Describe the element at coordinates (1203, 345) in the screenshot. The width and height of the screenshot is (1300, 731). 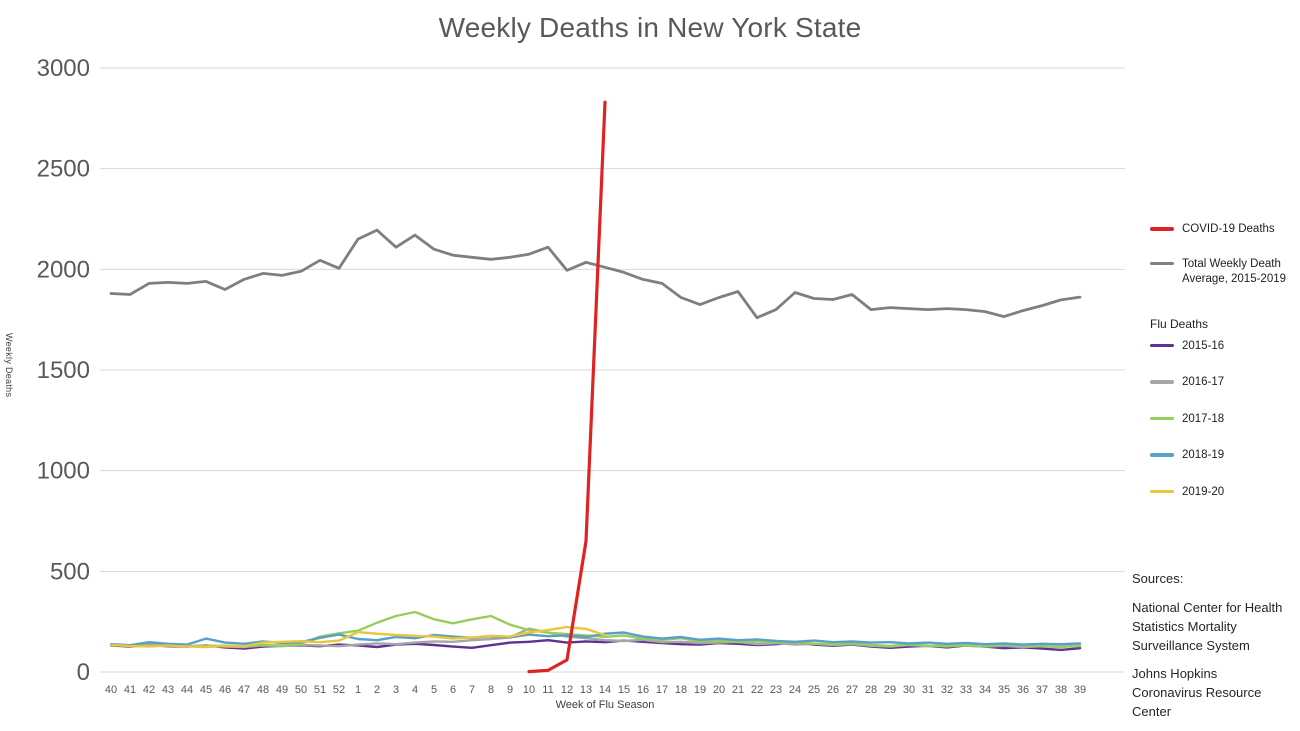
I see `legend-label-2015-16: 2015-16` at that location.